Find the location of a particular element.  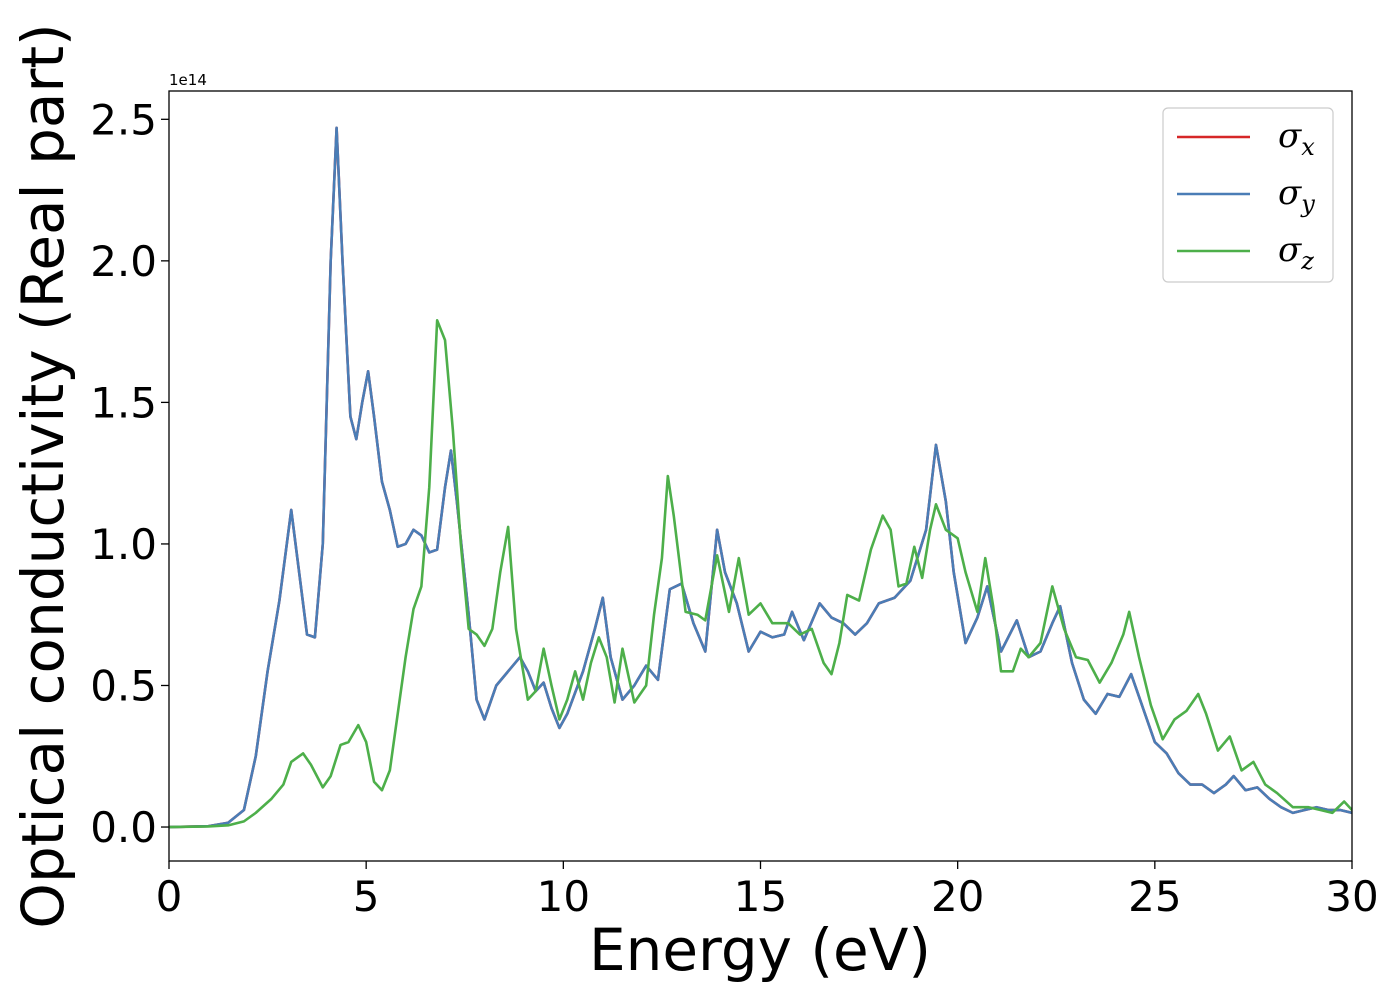

y-tick-label: 0.5 is located at coordinates (123, 685).